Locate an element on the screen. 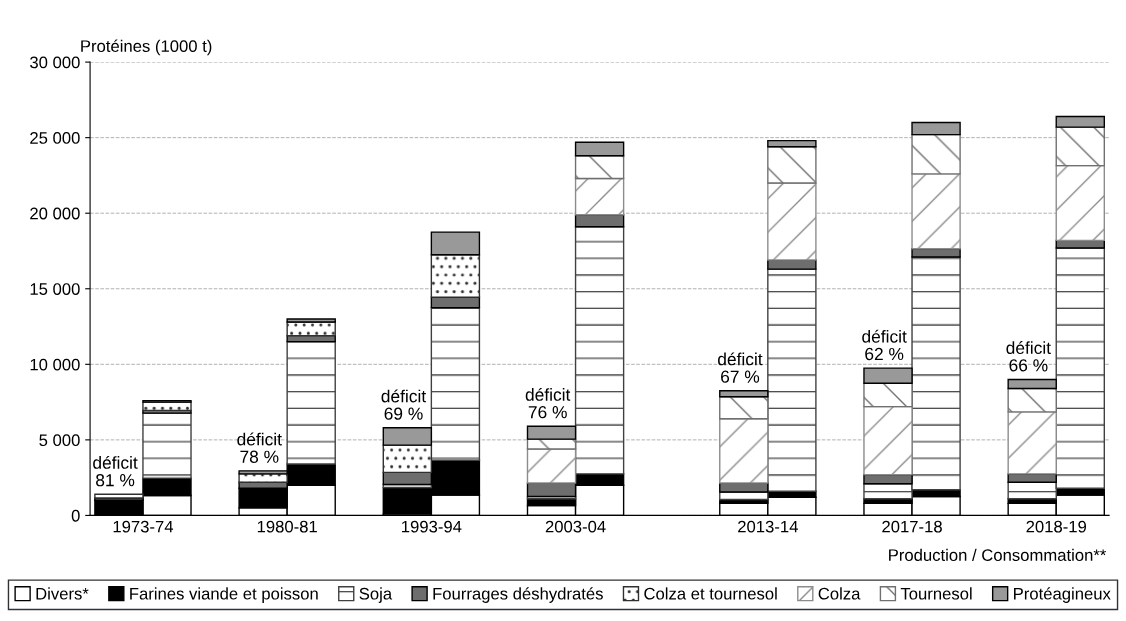 The width and height of the screenshot is (1126, 621). y-tick-label: 5 000 is located at coordinates (59, 440).